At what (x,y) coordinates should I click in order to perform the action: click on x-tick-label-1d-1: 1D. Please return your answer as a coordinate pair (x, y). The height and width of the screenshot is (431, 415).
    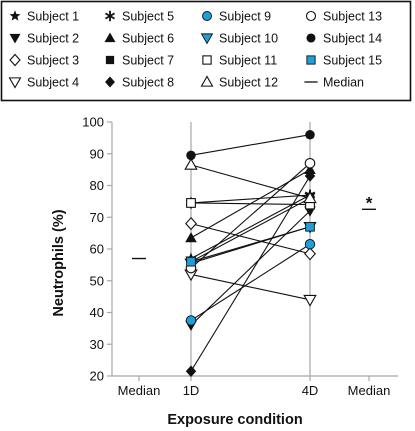
    Looking at the image, I should click on (191, 390).